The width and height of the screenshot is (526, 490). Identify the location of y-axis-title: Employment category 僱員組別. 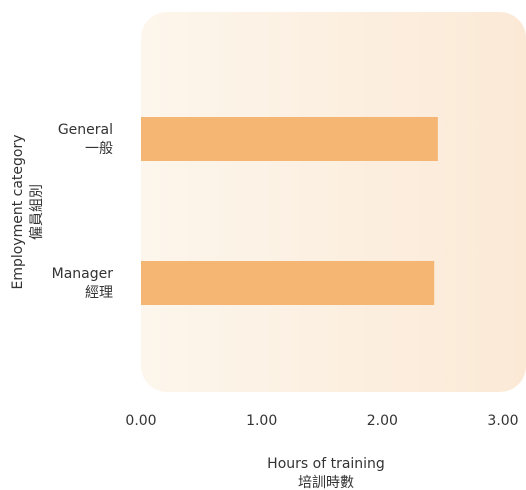
(27, 211).